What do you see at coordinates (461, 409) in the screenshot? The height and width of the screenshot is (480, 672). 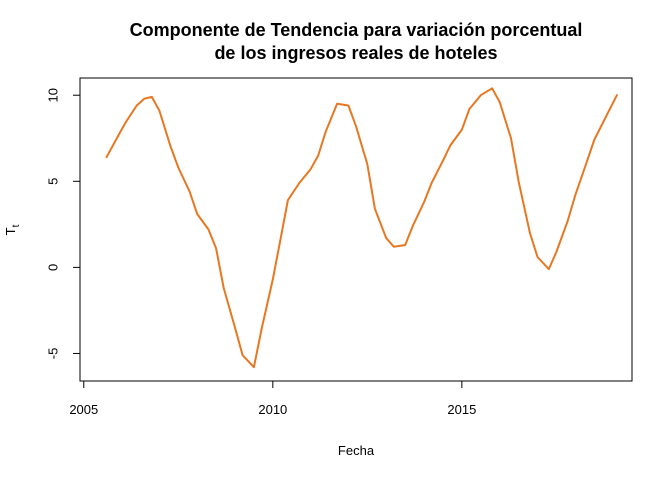 I see `x-tick-label: 2015` at bounding box center [461, 409].